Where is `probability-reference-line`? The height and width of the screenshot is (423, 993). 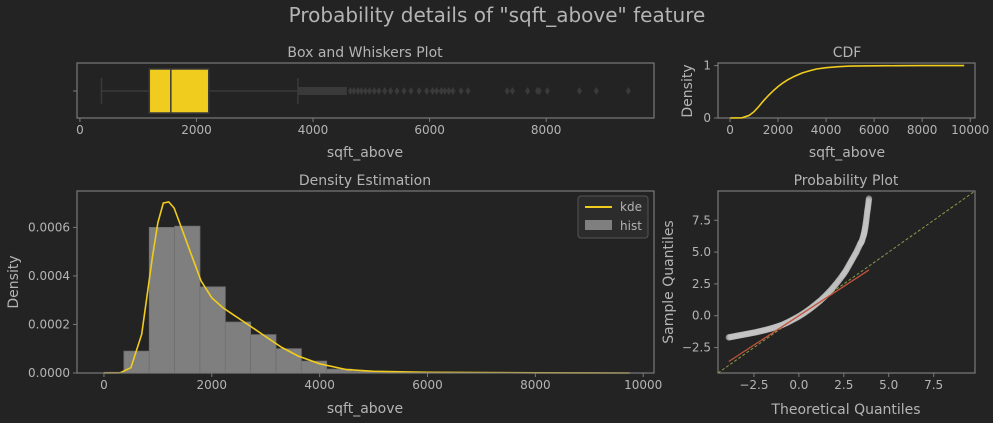
probability-reference-line is located at coordinates (846, 282).